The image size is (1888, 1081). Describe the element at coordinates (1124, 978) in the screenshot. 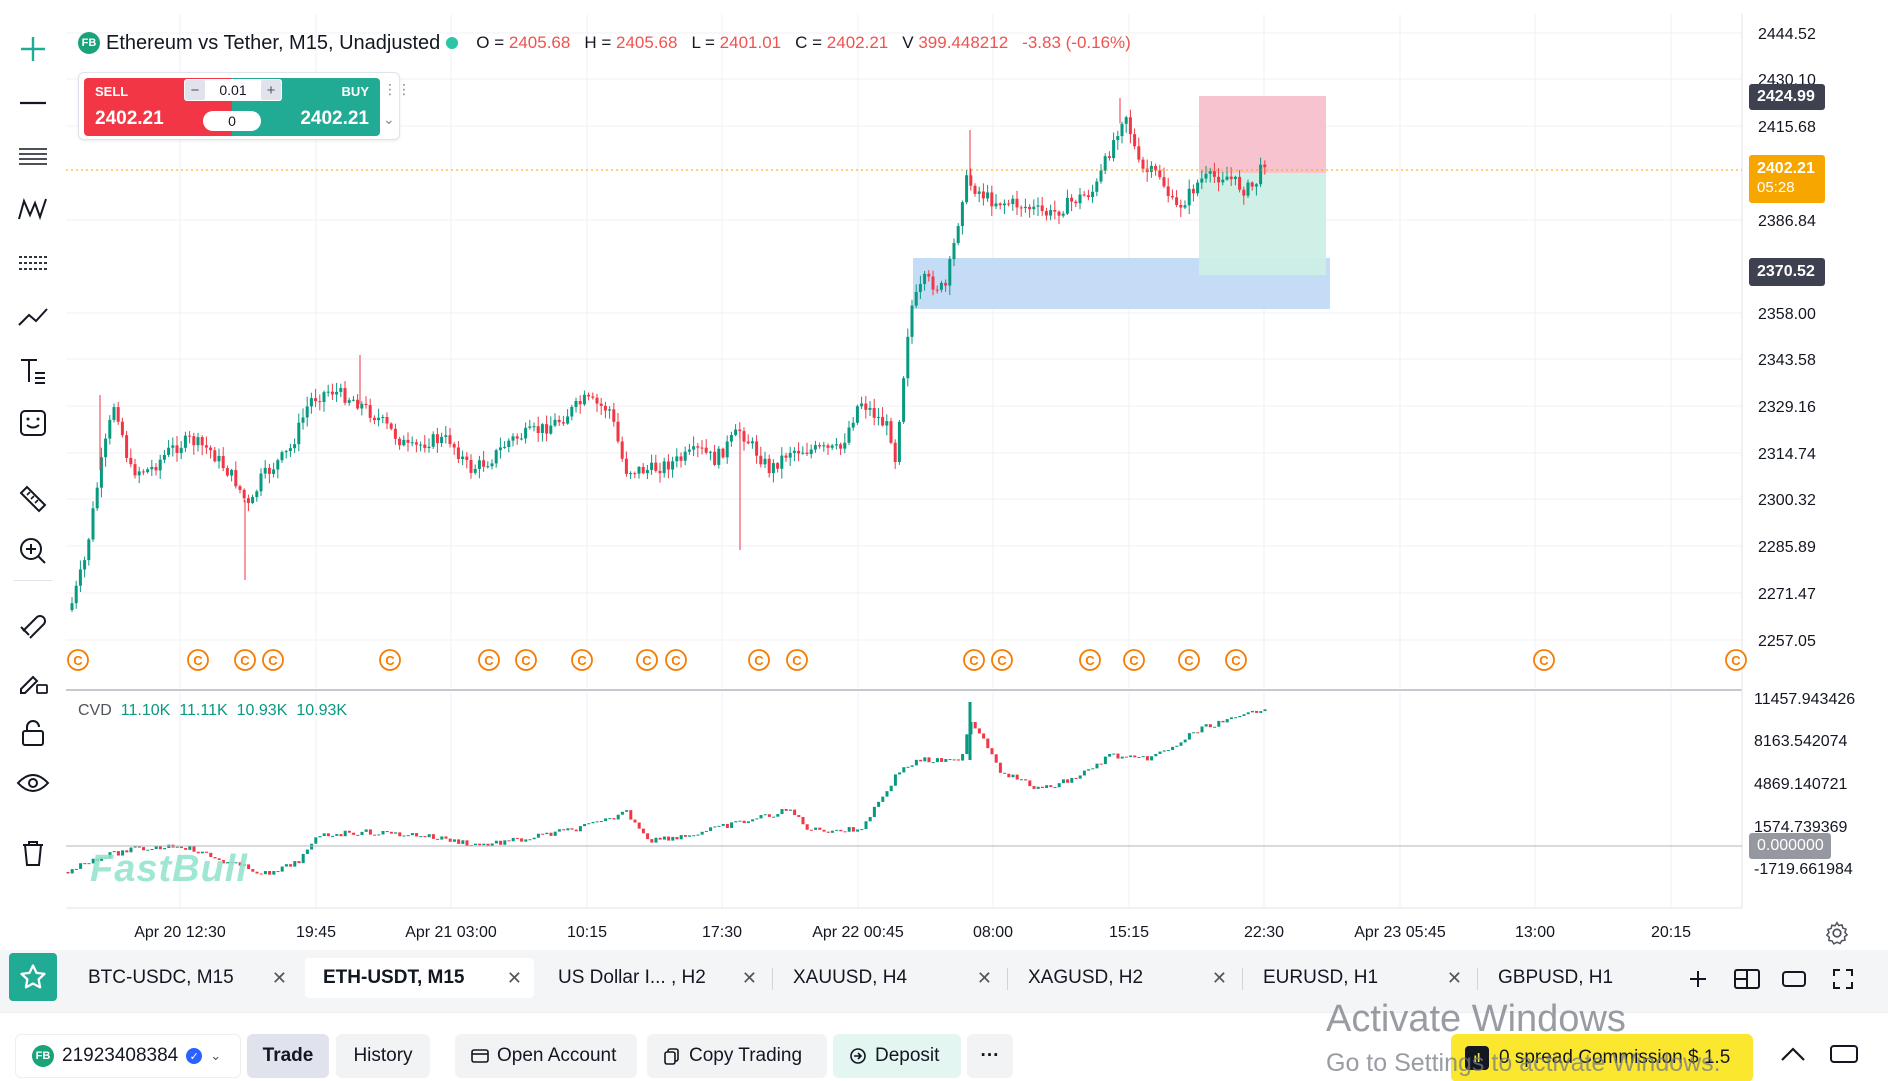

I see `chart-tab: XAGUSD, H2 ✕` at that location.